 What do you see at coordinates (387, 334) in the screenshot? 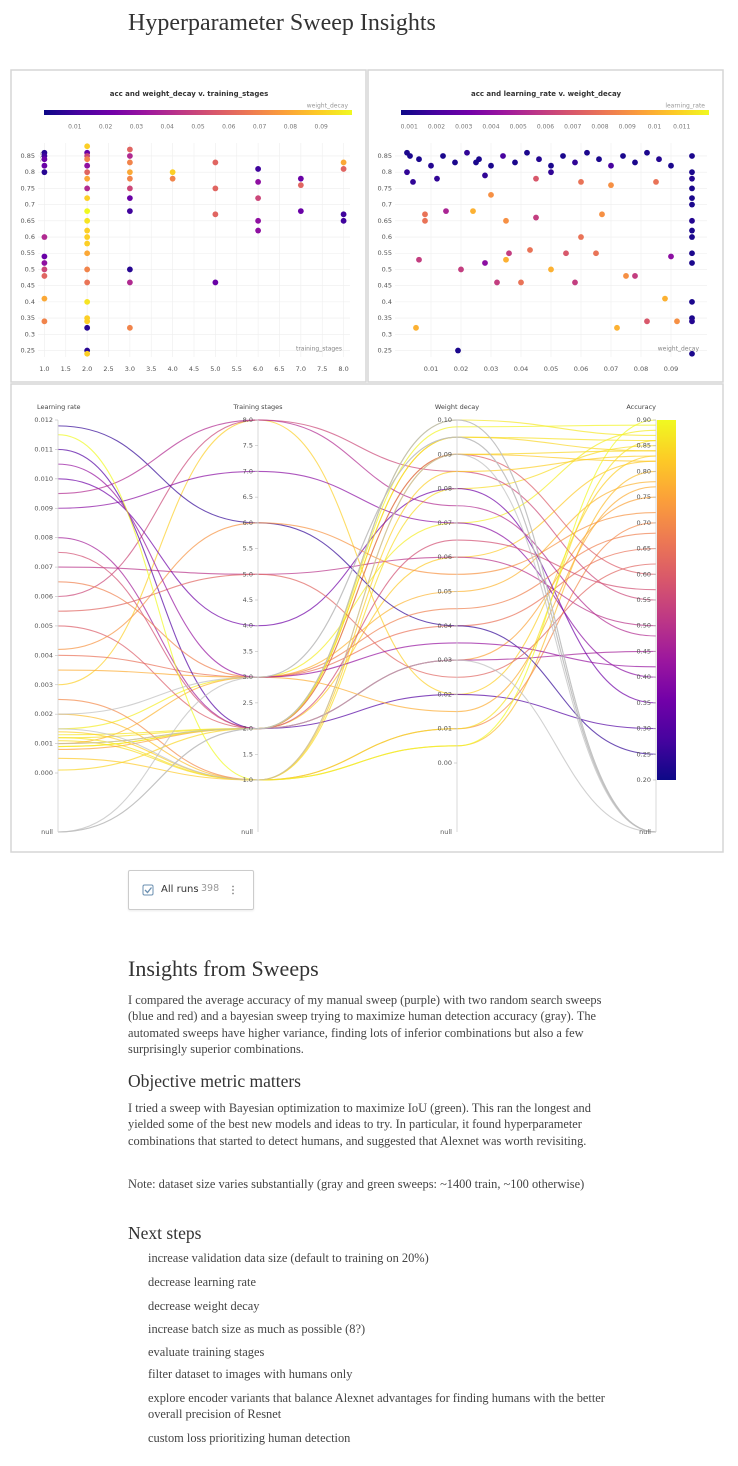
I see `y-tick-label: 0.3` at bounding box center [387, 334].